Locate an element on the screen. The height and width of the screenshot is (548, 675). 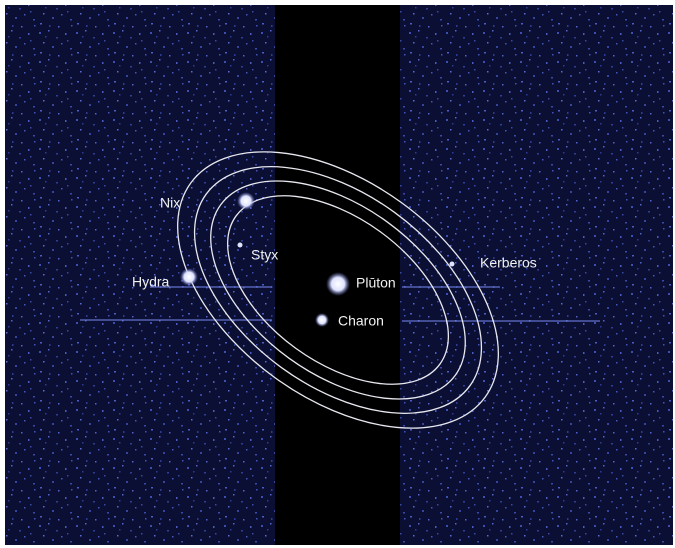
label-nix: Nix is located at coordinates (170, 203).